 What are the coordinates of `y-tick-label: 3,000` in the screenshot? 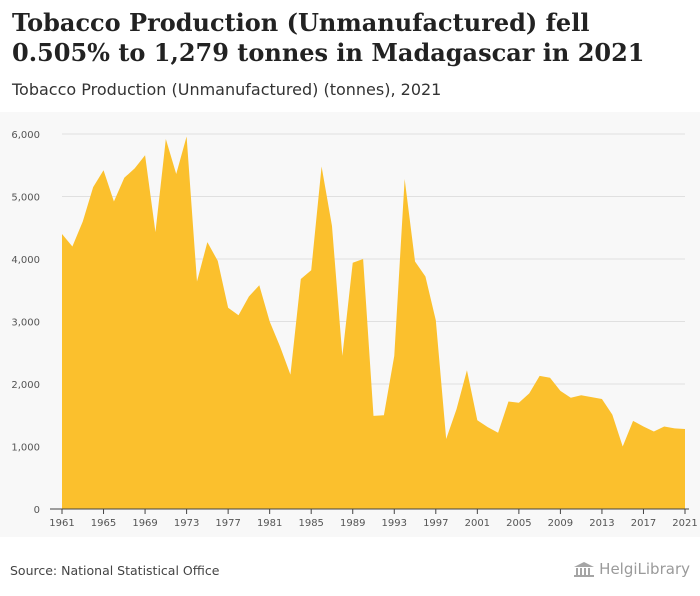 It's located at (25, 323).